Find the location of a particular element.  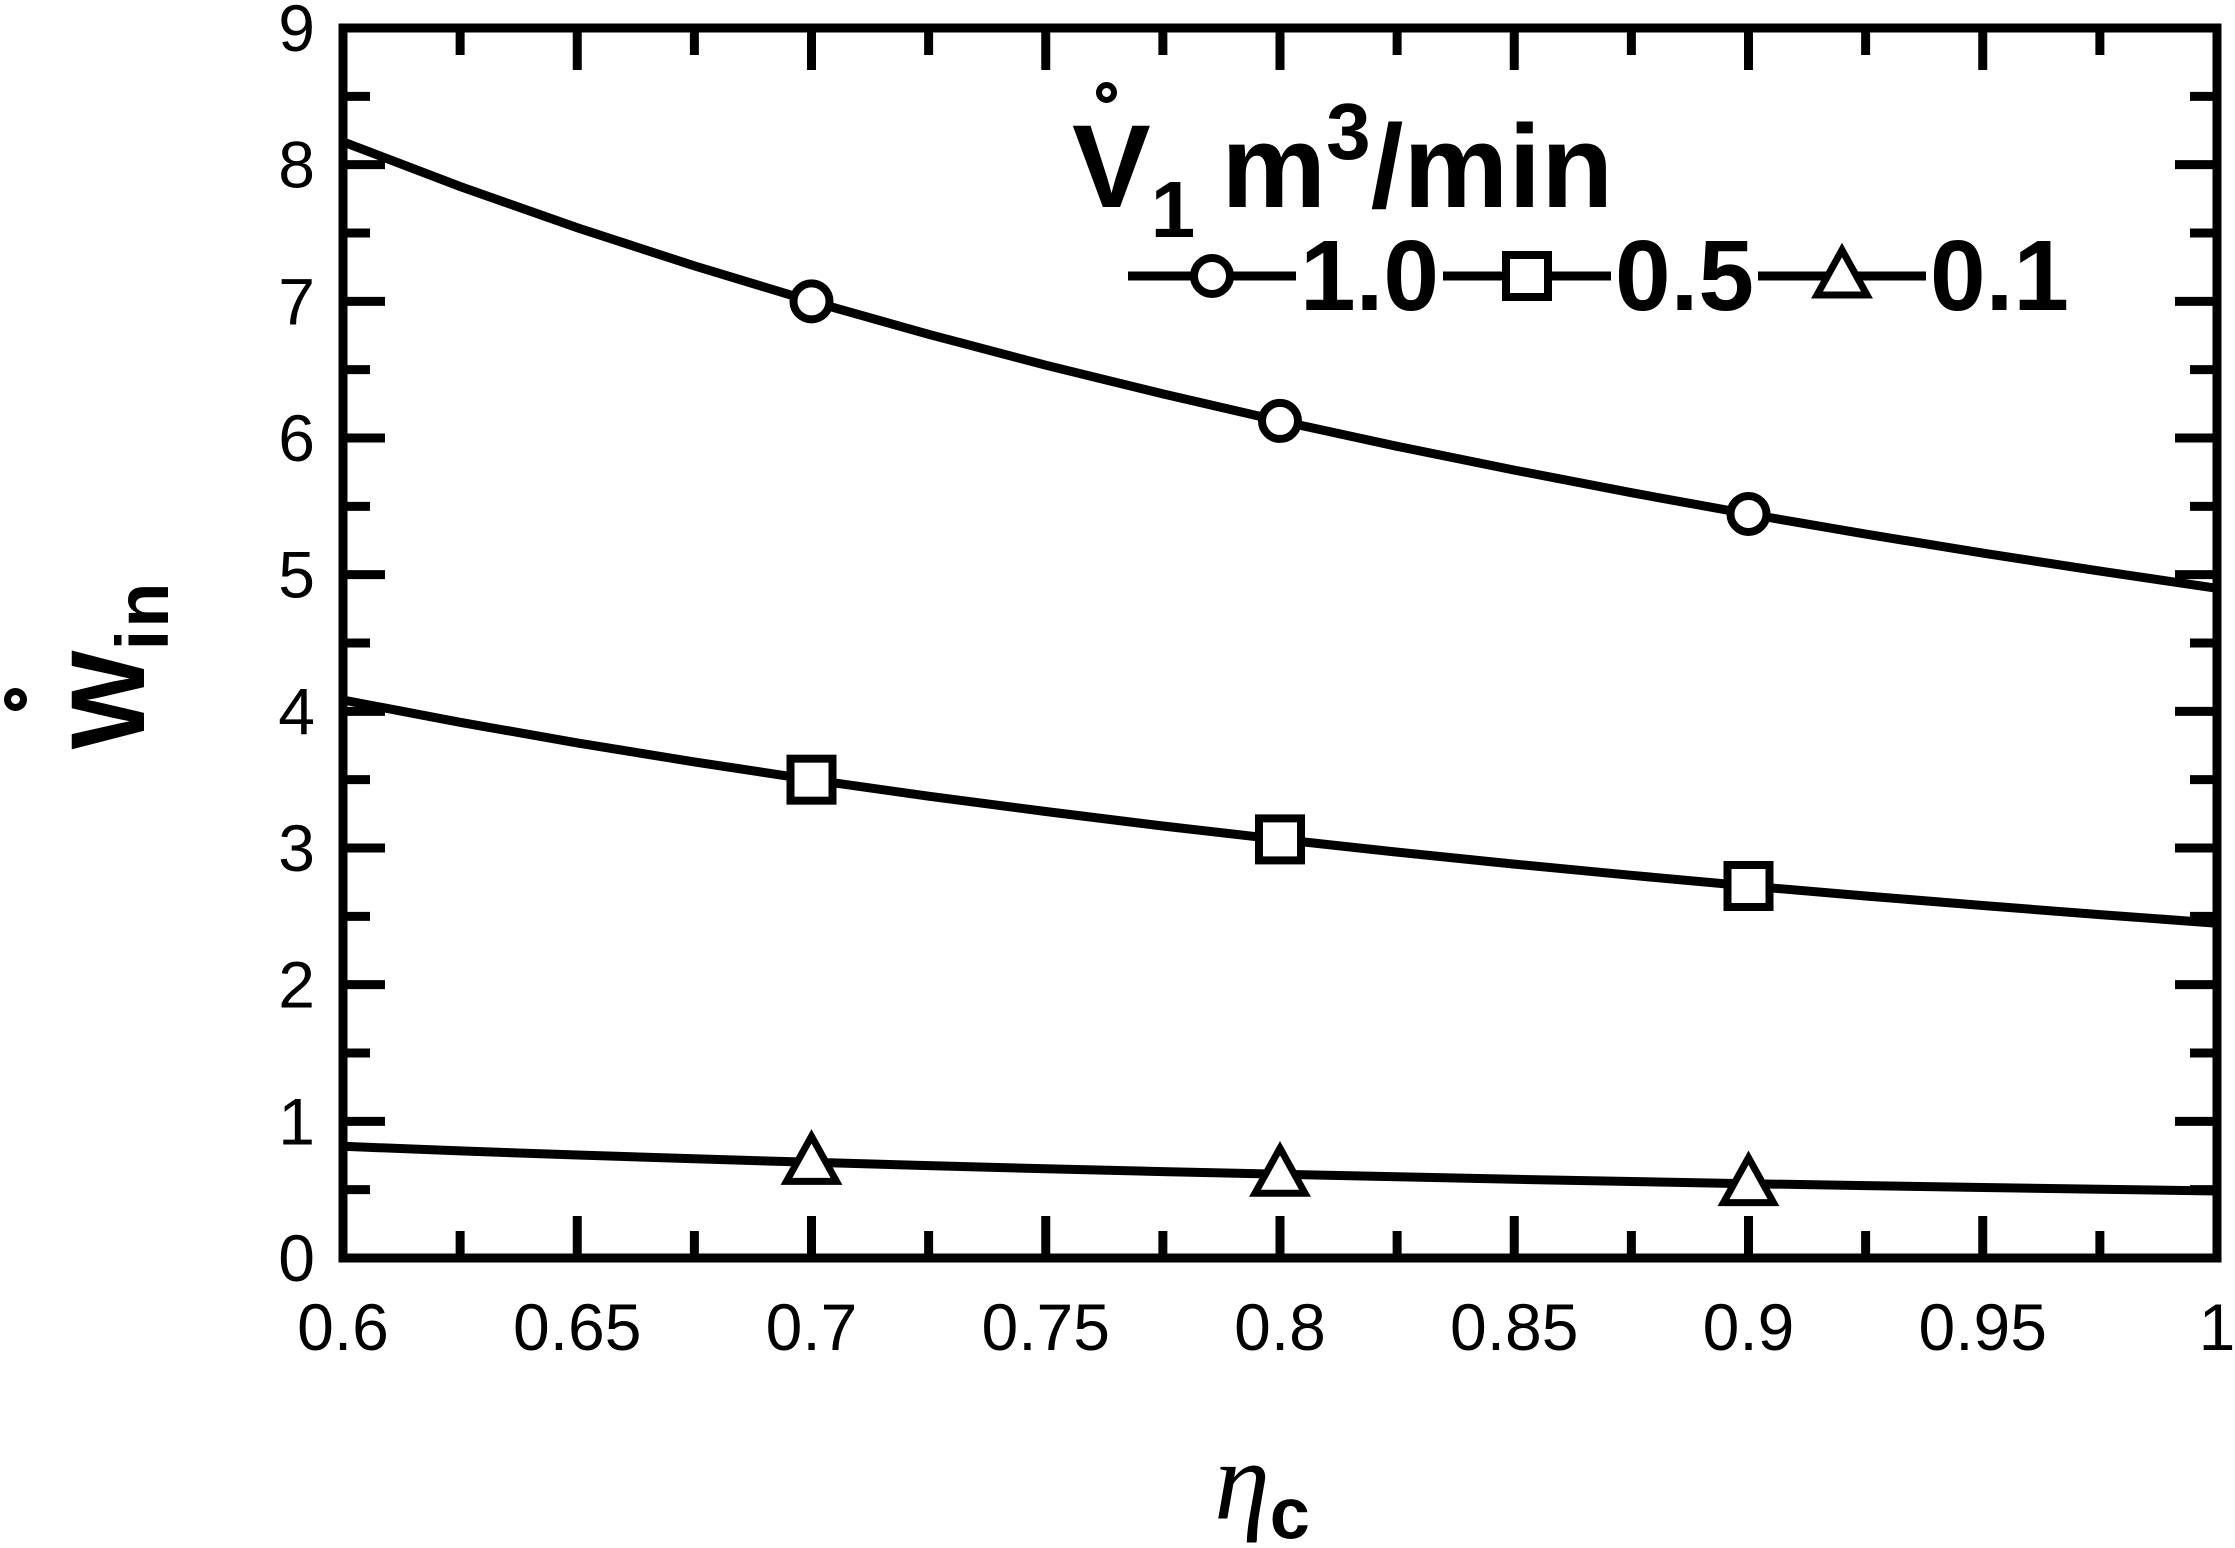

x-axis-label-letter: η is located at coordinates (1242, 1481).